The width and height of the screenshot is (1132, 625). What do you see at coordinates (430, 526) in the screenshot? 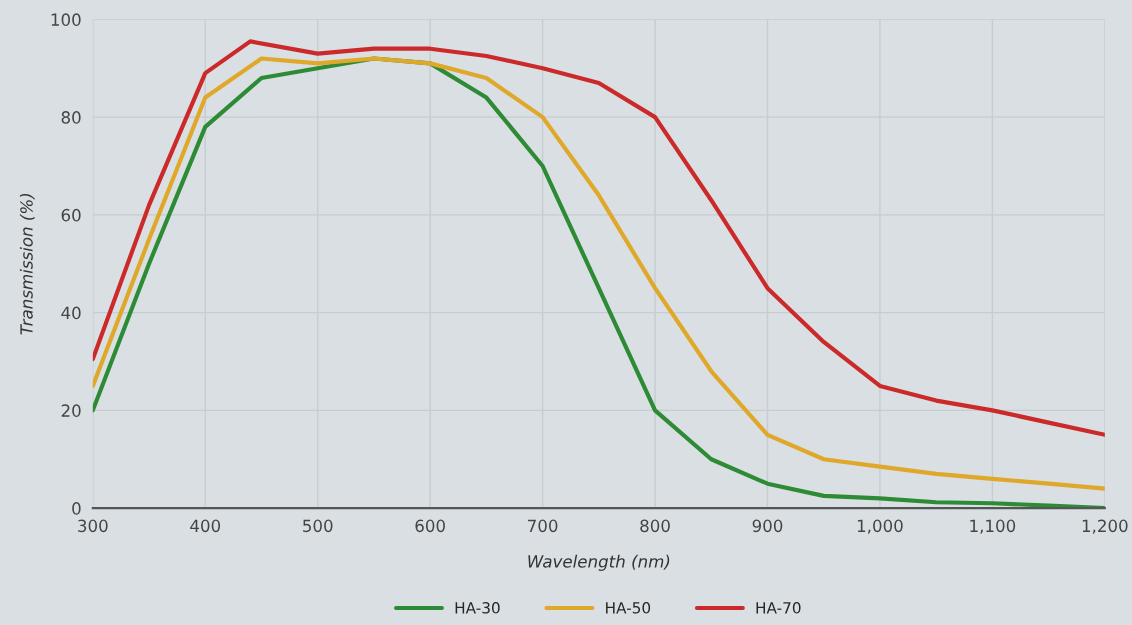
I see `x-tick-label: 600` at bounding box center [430, 526].